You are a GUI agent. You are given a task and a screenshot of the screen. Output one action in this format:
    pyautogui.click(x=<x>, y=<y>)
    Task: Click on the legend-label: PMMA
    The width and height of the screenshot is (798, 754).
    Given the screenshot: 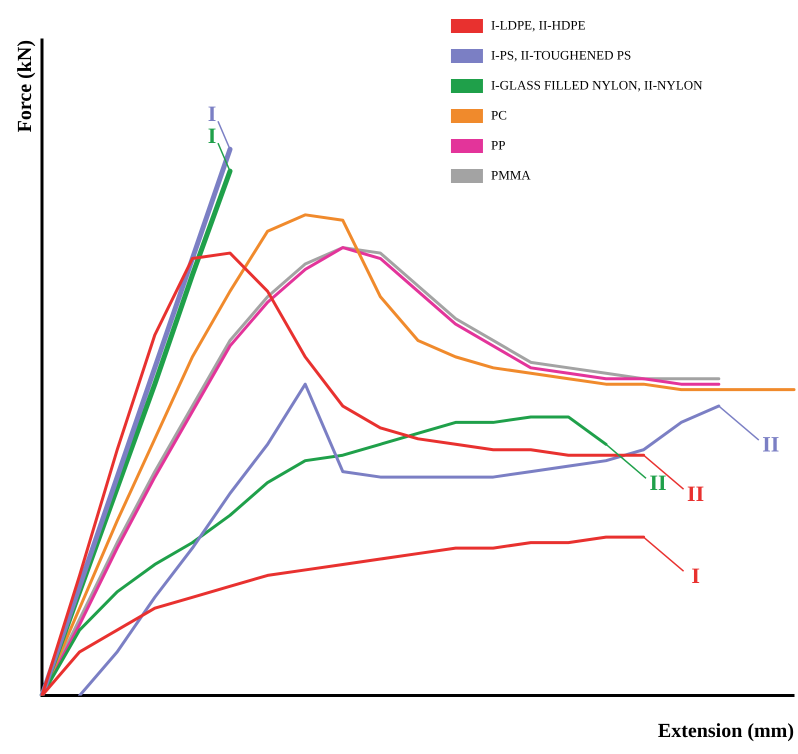 What is the action you would take?
    pyautogui.click(x=511, y=174)
    